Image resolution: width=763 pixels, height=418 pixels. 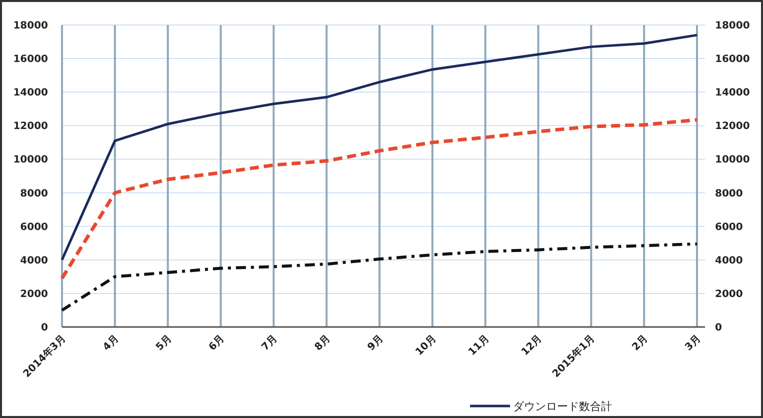 What do you see at coordinates (729, 294) in the screenshot?
I see `y2-tick-label: 2000` at bounding box center [729, 294].